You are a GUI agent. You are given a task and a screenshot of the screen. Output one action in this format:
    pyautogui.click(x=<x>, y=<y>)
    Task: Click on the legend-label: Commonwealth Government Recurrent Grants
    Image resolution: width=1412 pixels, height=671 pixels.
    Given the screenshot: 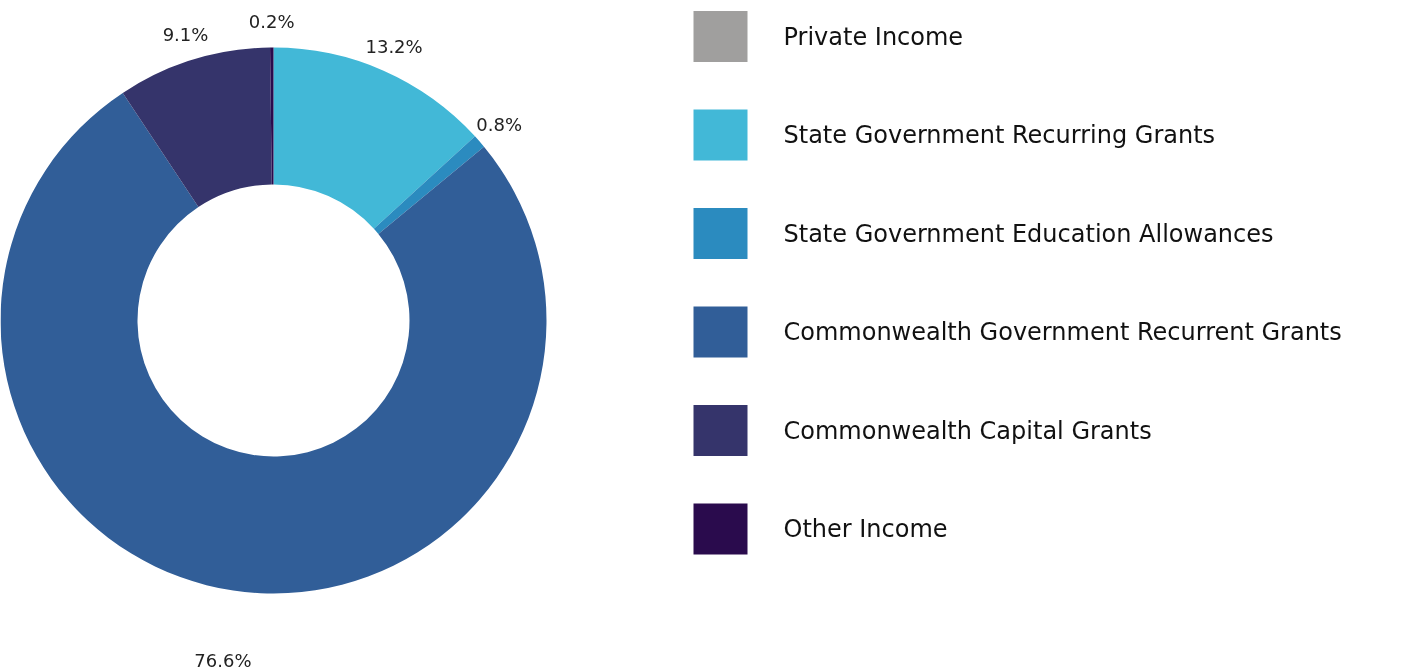 What is the action you would take?
    pyautogui.click(x=1062, y=332)
    